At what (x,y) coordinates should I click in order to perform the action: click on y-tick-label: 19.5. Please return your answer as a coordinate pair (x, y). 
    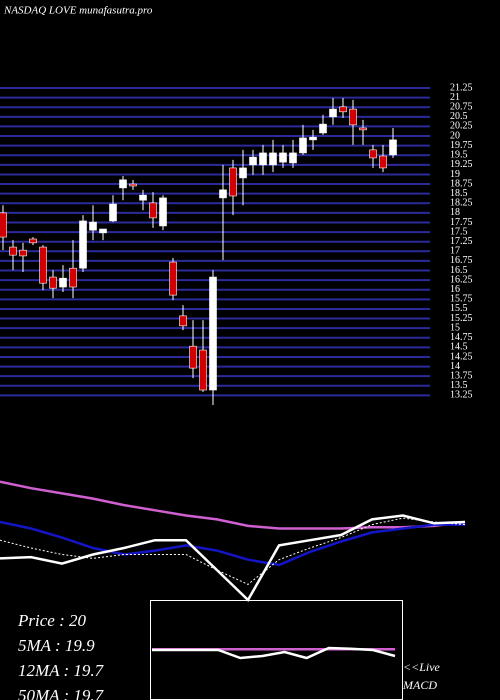
    Looking at the image, I should click on (459, 155).